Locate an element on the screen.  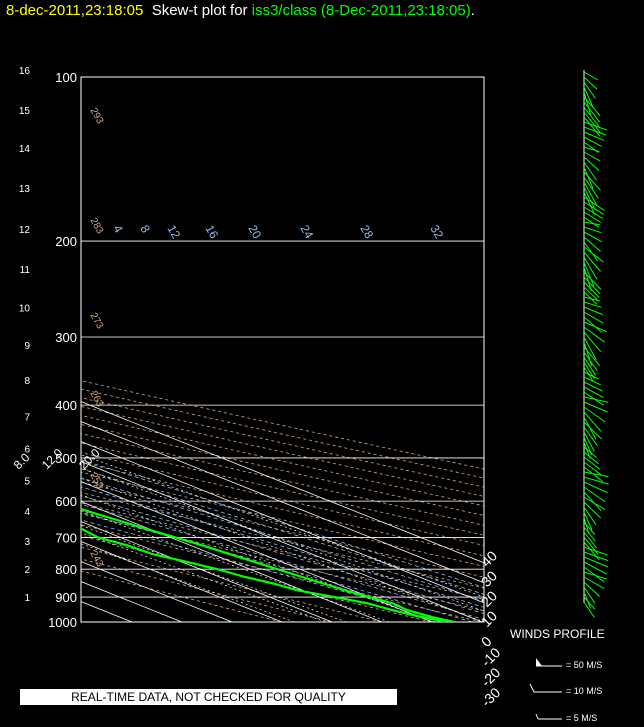
height-label-5: 5 is located at coordinates (27, 481).